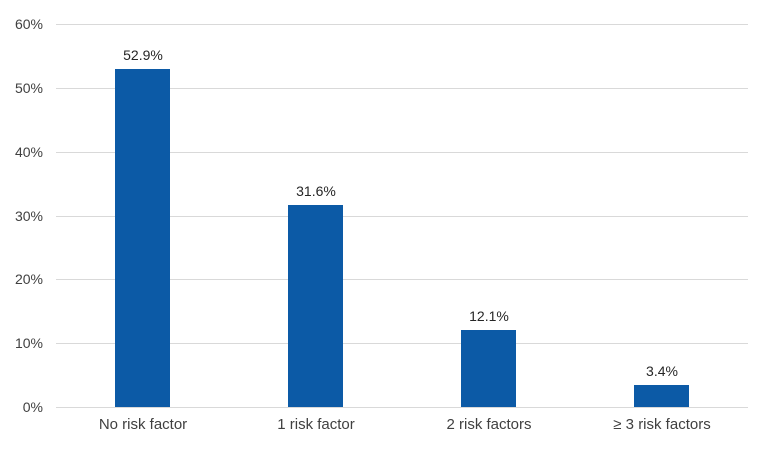 The width and height of the screenshot is (770, 450). I want to click on y-tick-label: 20%, so click(28, 279).